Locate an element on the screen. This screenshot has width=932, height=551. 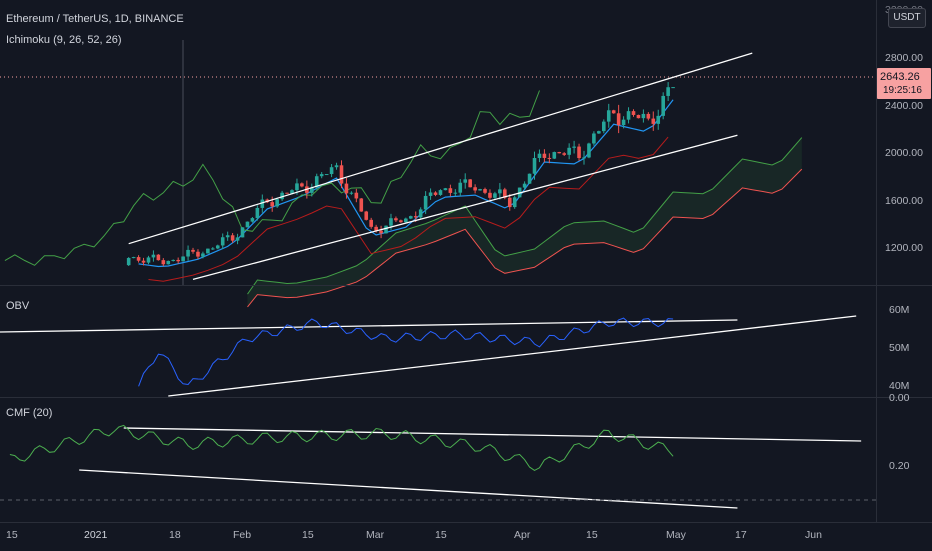
time-label: 15 is located at coordinates (12, 535).